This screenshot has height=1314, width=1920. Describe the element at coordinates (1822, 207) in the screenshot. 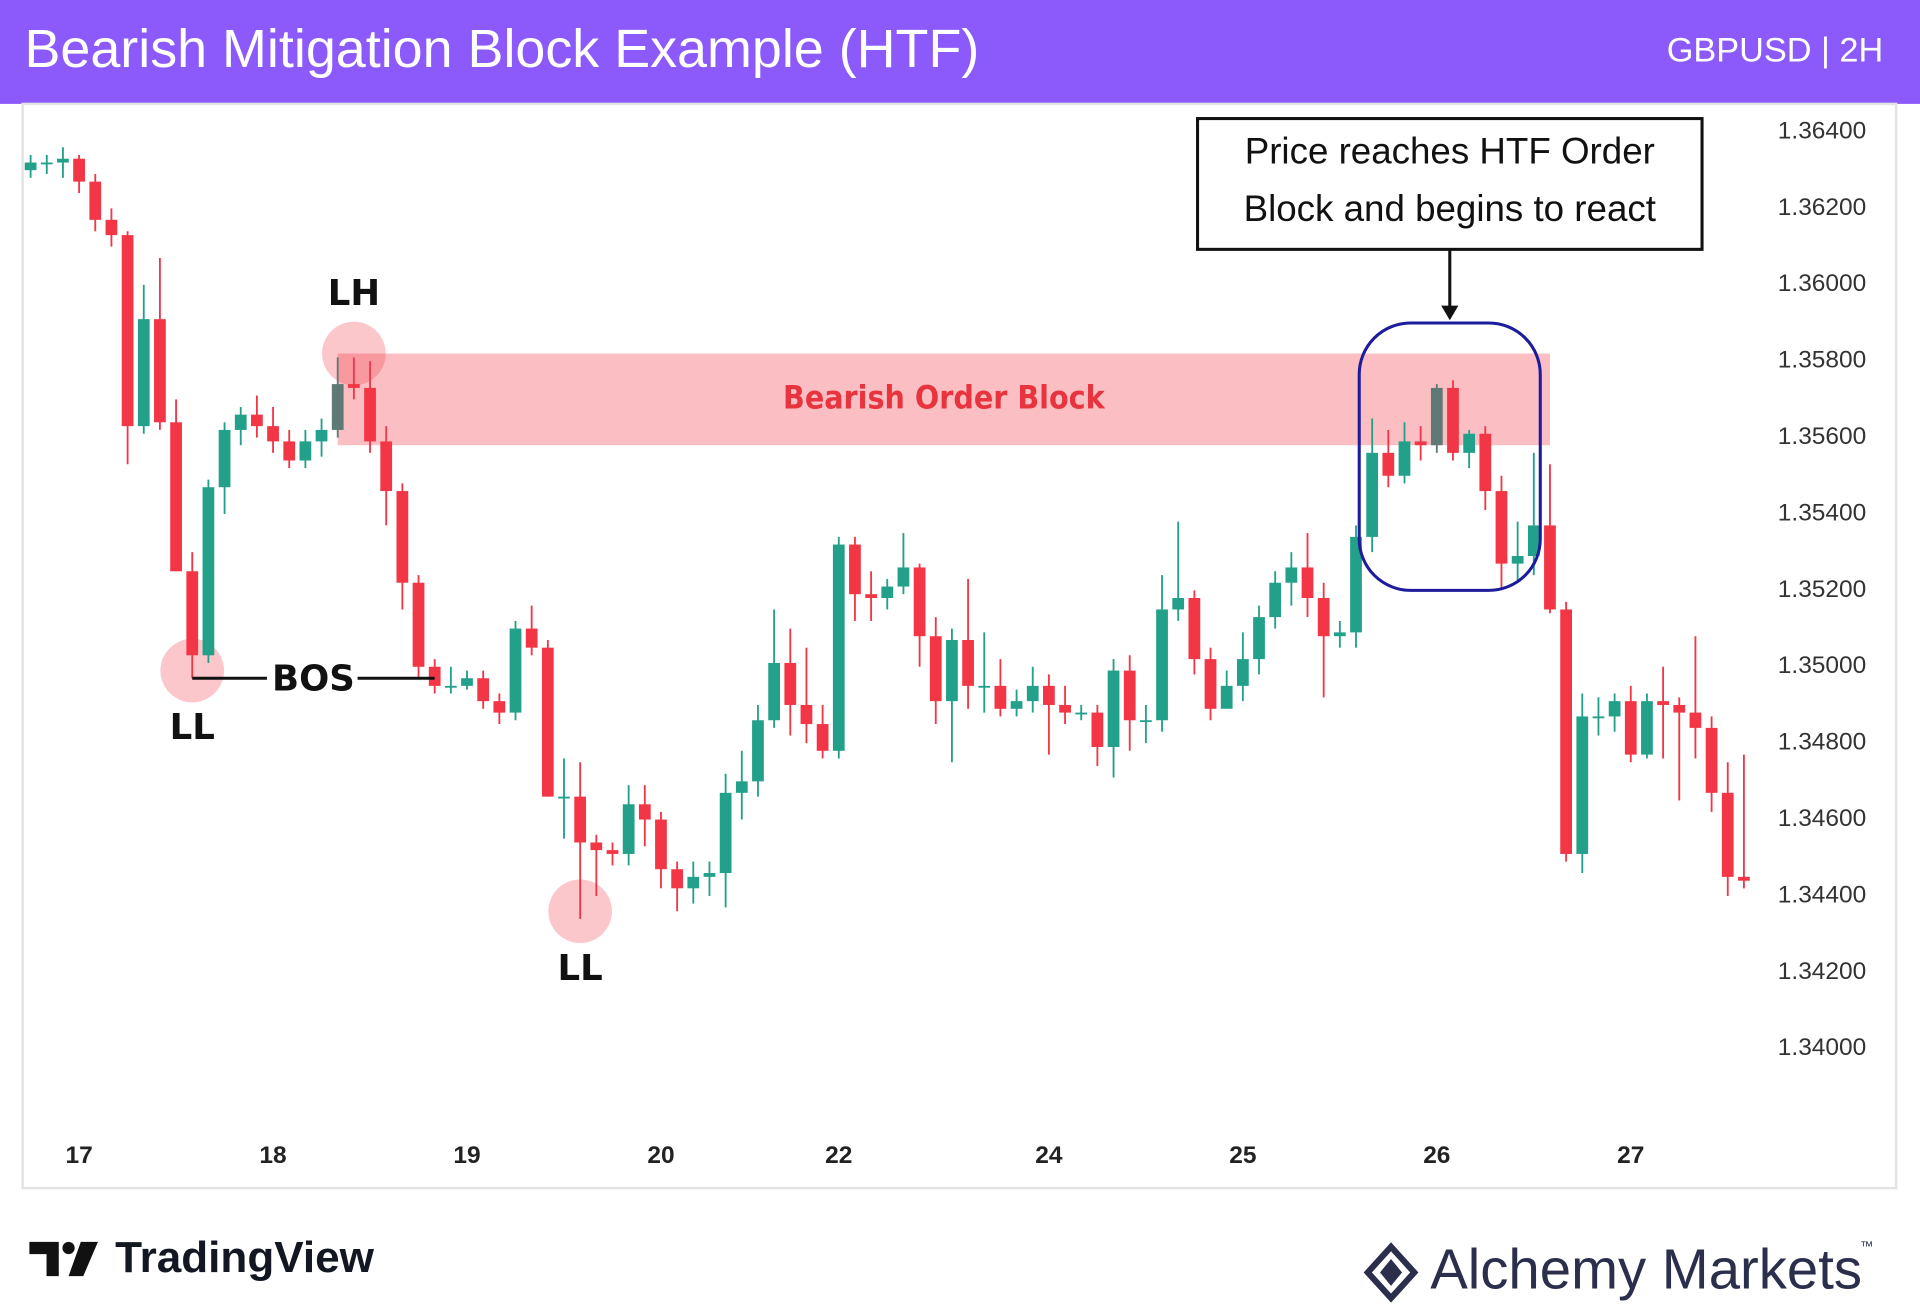

I see `y-tick-label: 1.36200` at that location.